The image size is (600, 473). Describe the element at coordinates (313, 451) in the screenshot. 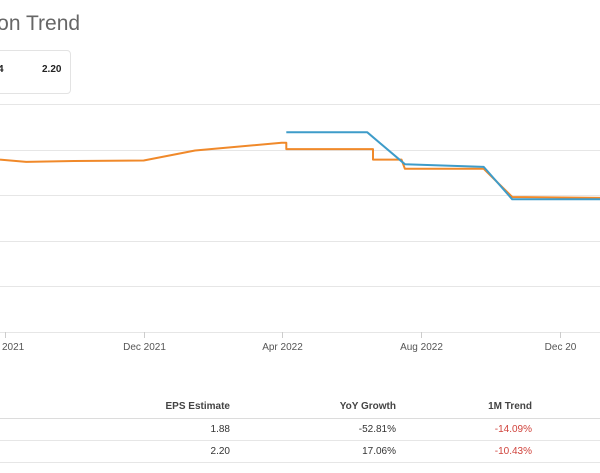

I see `row-yoy-growth: 17.06%` at that location.